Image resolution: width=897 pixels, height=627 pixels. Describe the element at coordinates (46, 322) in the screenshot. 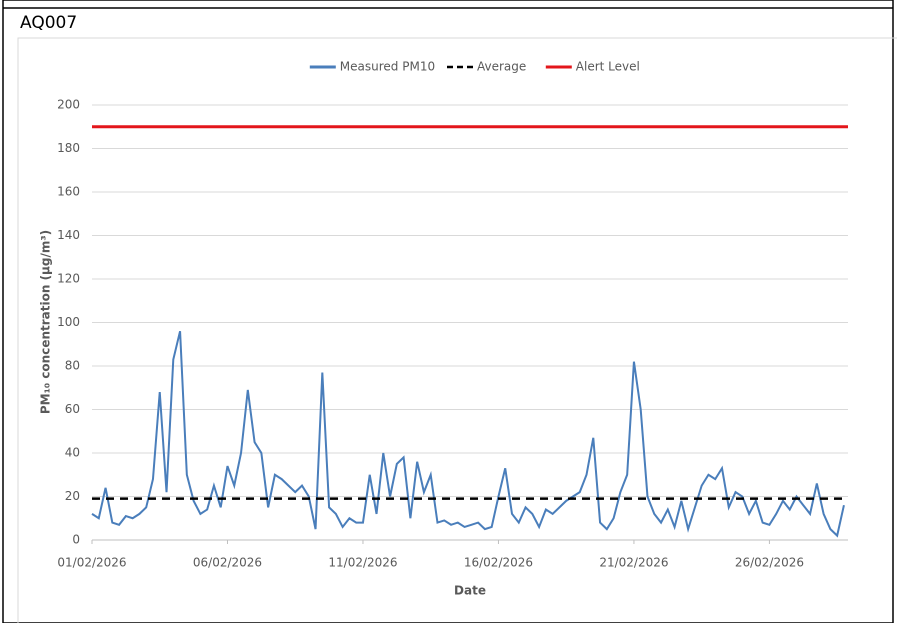

I see `y-axis-label: PM₁₀ concentration (µg/m³)` at that location.